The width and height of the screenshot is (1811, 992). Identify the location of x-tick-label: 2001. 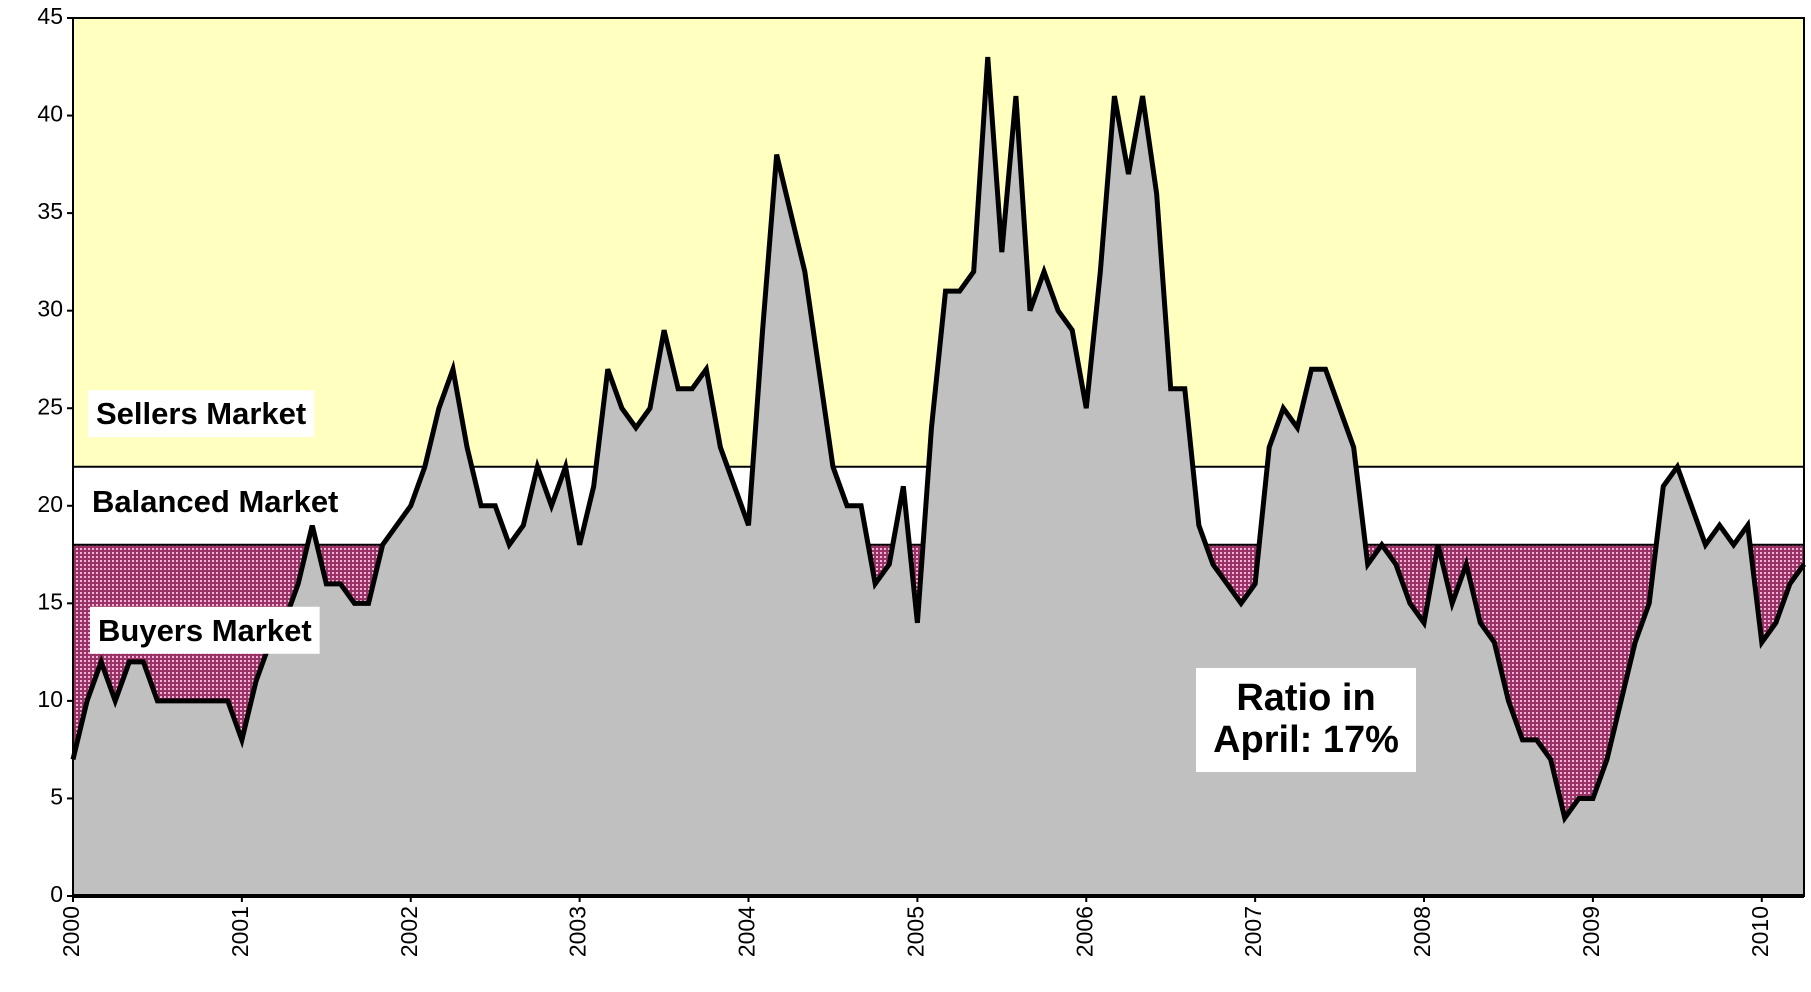
(240, 931).